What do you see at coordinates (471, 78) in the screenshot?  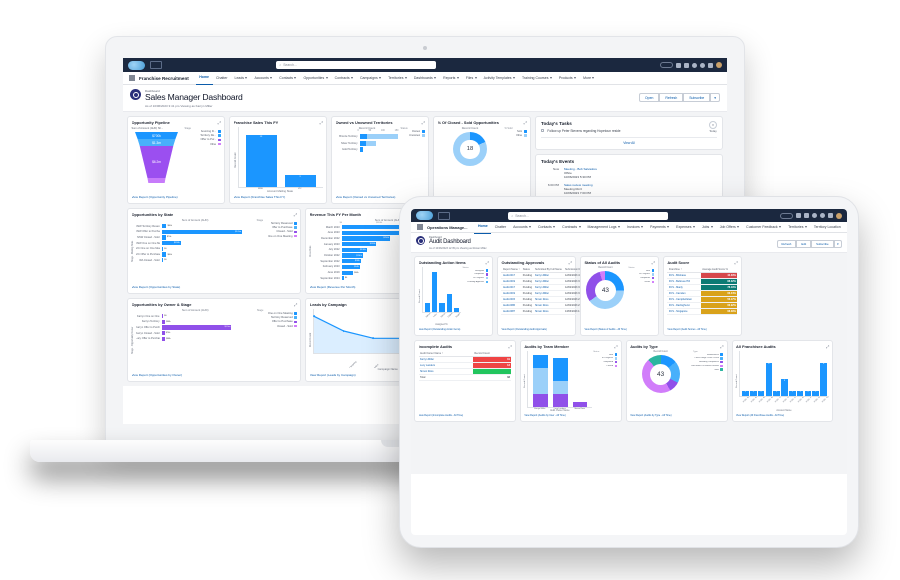 I see `nav-item-files: Files` at bounding box center [471, 78].